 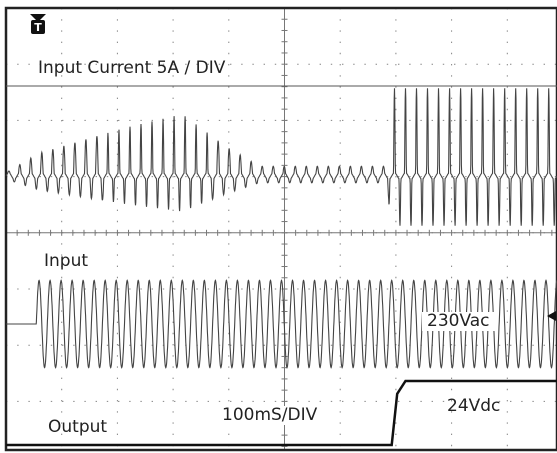 I want to click on ground-marker-icon, so click(x=551, y=316).